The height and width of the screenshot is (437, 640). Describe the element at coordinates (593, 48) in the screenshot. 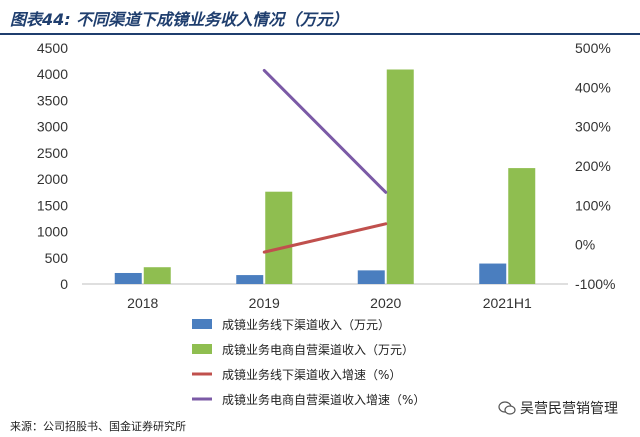

I see `right-axis-tick-label: 500%` at that location.